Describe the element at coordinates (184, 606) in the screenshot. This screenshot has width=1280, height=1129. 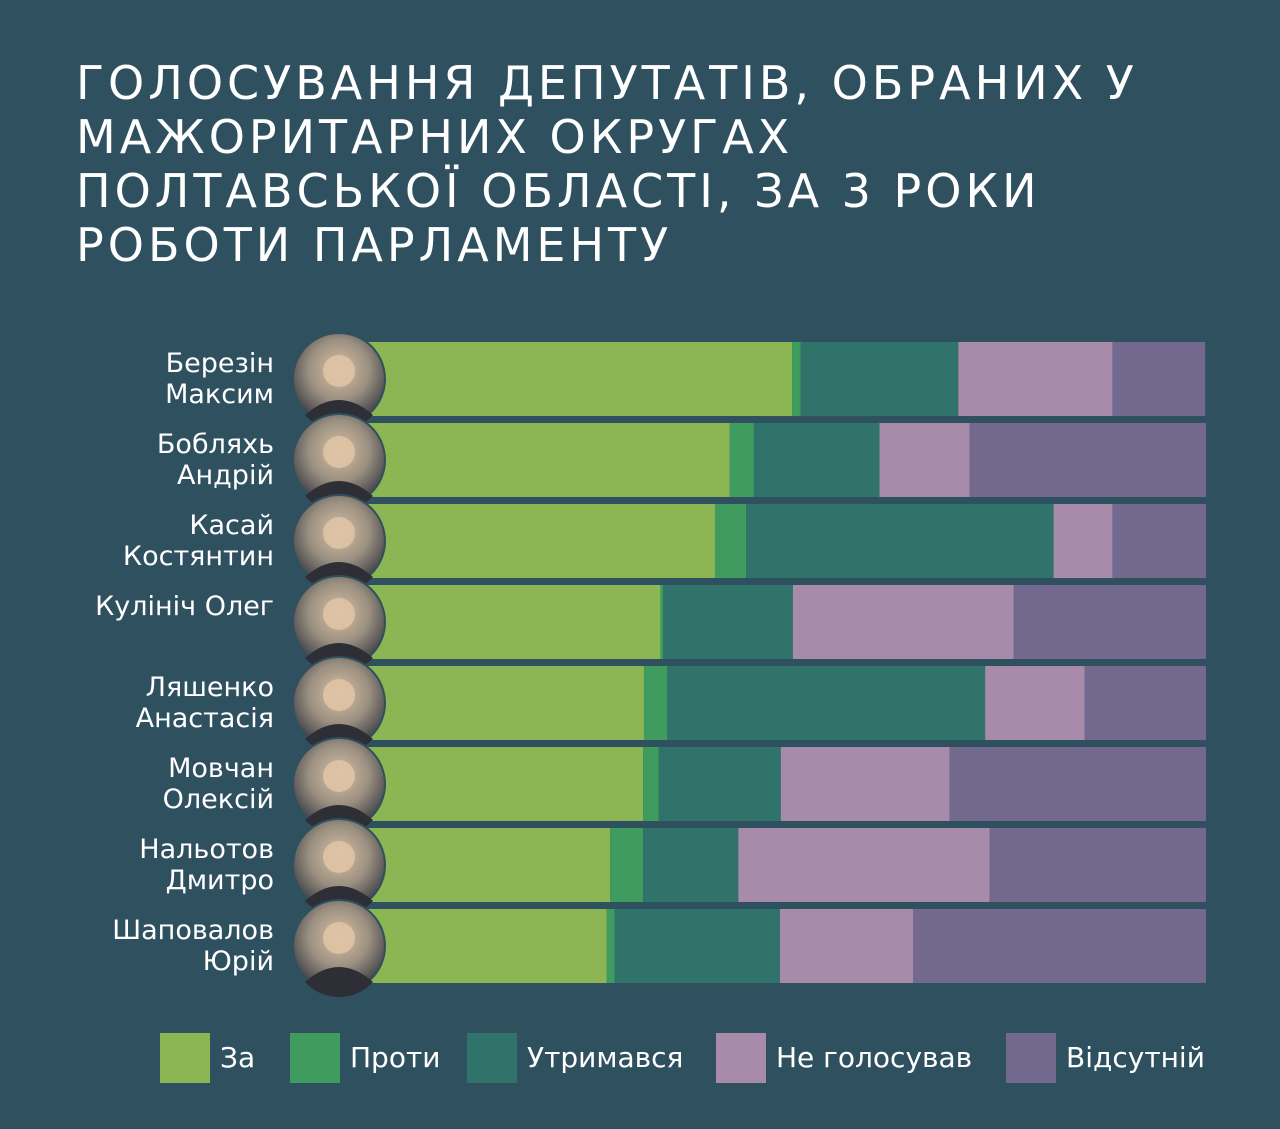
I see `category-label: Кулініч Олег` at that location.